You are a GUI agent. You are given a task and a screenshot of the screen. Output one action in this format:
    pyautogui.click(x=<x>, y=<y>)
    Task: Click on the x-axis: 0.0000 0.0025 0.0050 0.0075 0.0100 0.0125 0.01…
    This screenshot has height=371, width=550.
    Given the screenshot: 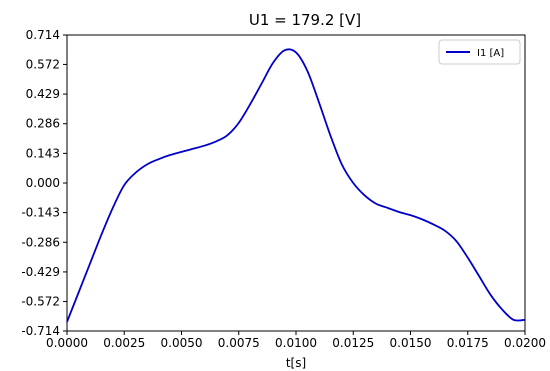 What is the action you would take?
    pyautogui.click(x=296, y=340)
    